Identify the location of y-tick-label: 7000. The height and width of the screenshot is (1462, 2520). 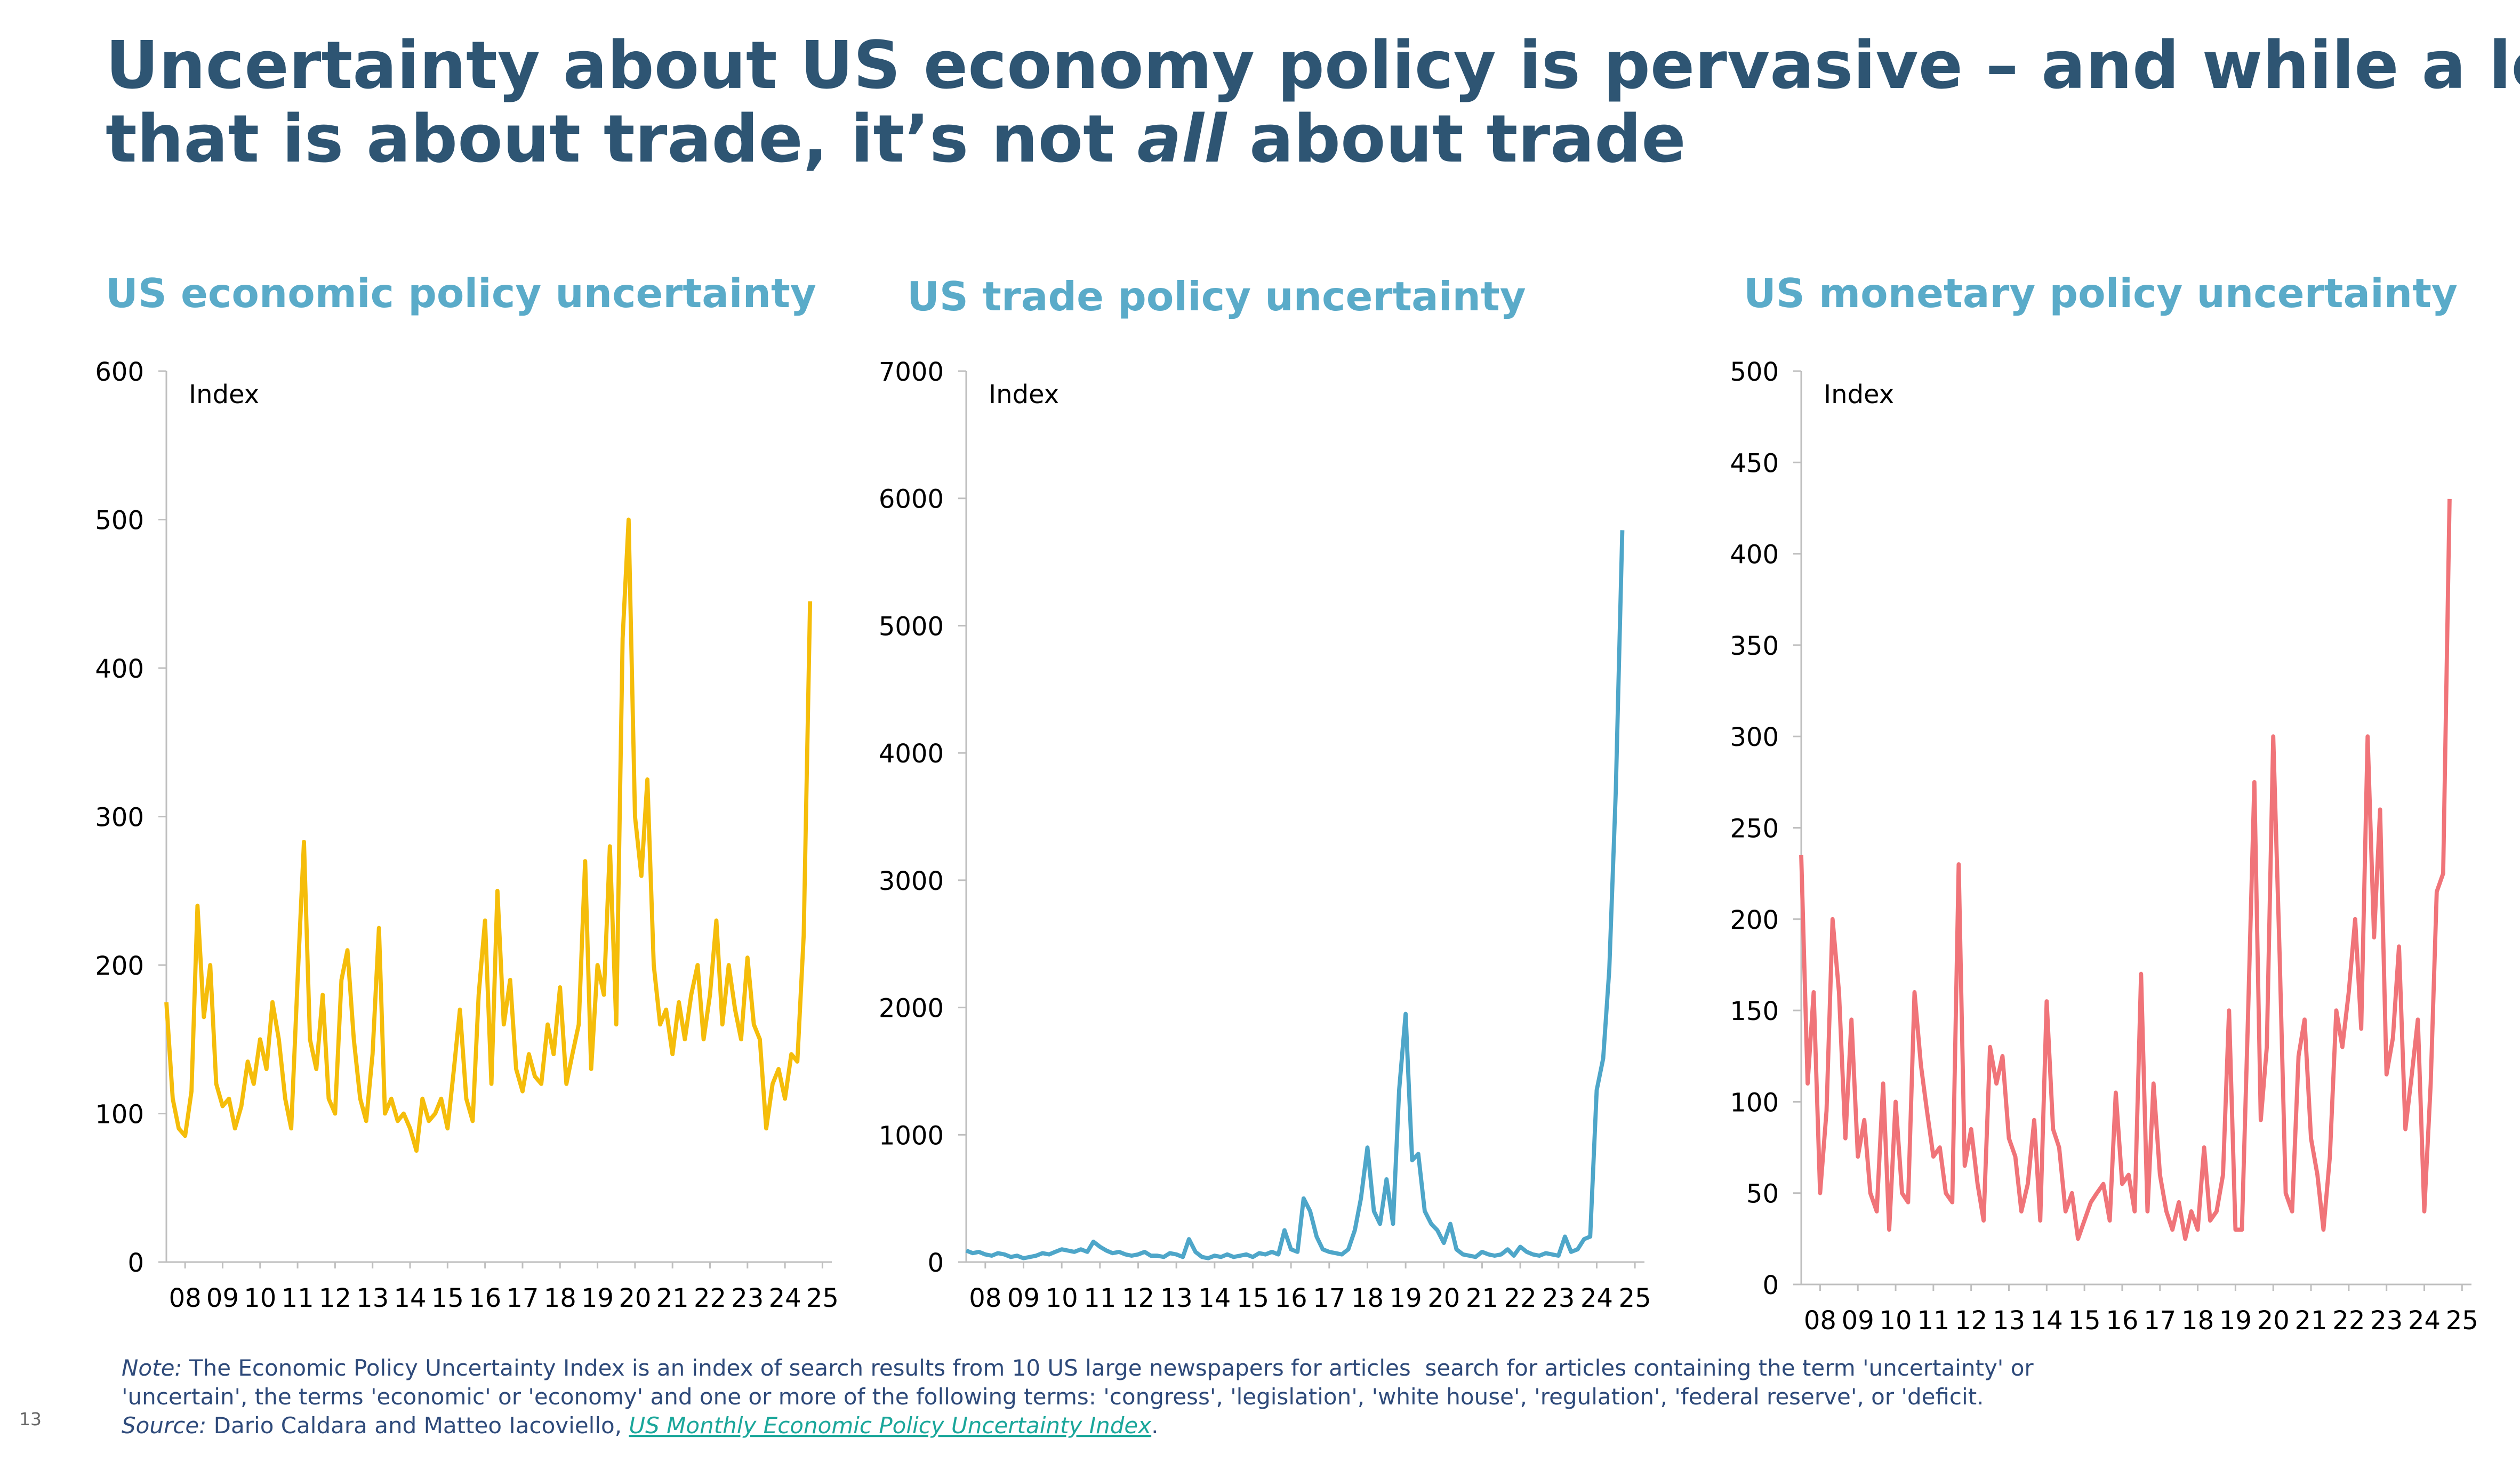
(911, 372).